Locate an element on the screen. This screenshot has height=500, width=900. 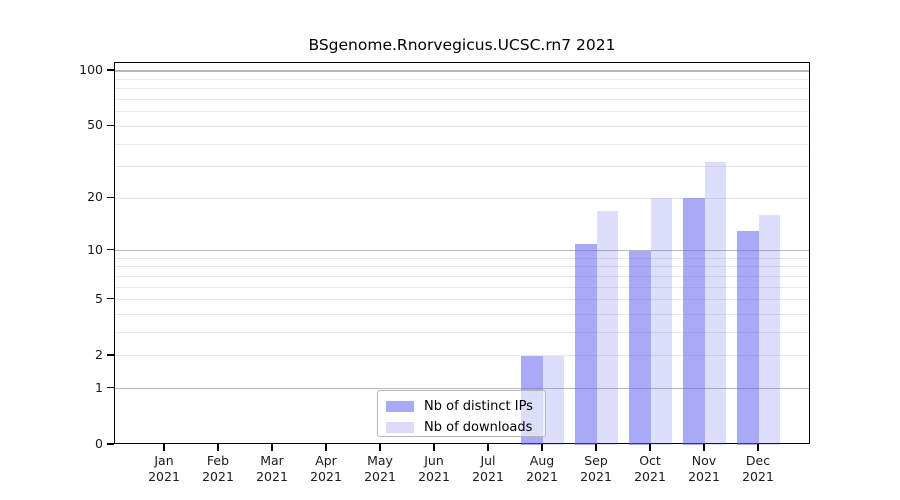
x-tick-label: Jan 2021 is located at coordinates (164, 468).